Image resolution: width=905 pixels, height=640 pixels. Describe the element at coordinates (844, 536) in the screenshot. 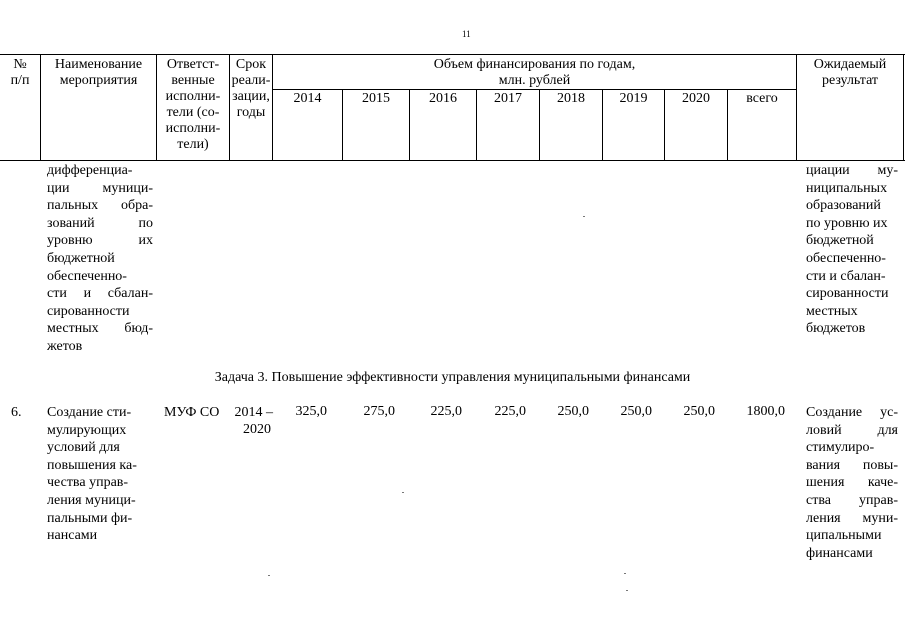

I see `text-line: ципальными` at that location.